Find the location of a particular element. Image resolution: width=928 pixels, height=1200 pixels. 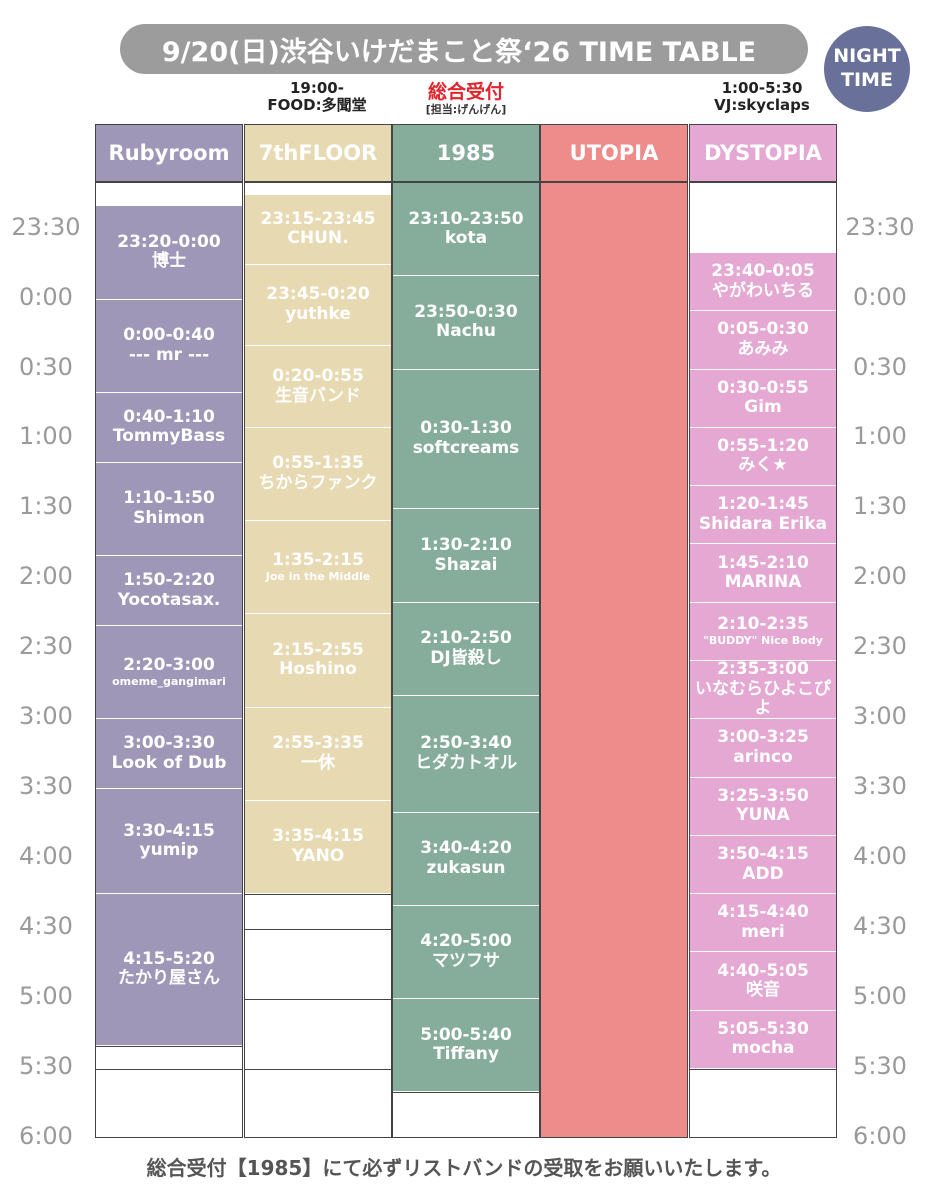

slot-artist: みく★ is located at coordinates (763, 465).